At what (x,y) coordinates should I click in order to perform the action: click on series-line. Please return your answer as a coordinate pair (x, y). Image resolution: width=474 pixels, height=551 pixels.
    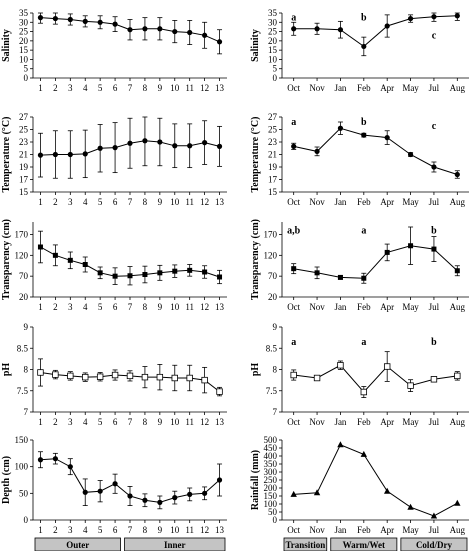
    Looking at the image, I should click on (375, 378).